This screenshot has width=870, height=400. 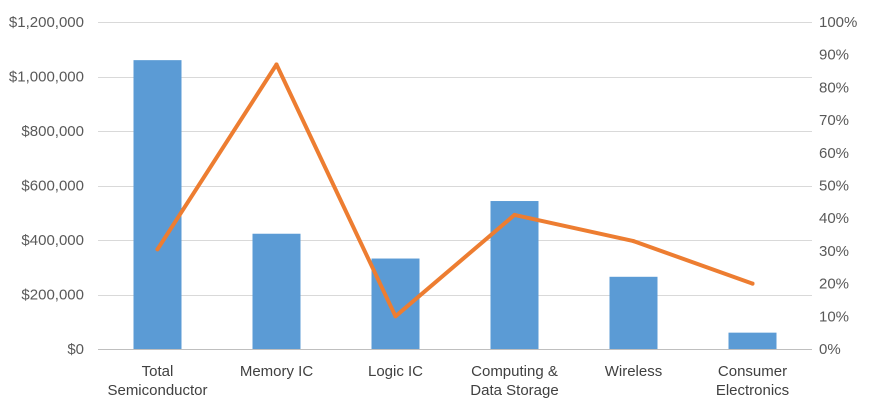 I want to click on right-tick-label: 40%, so click(x=834, y=218).